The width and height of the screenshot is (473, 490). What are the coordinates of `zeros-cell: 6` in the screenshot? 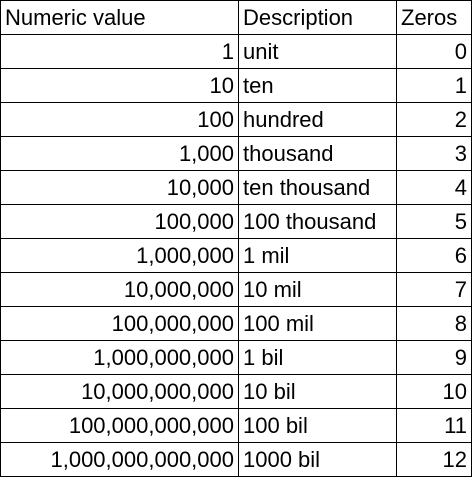 It's located at (434, 255).